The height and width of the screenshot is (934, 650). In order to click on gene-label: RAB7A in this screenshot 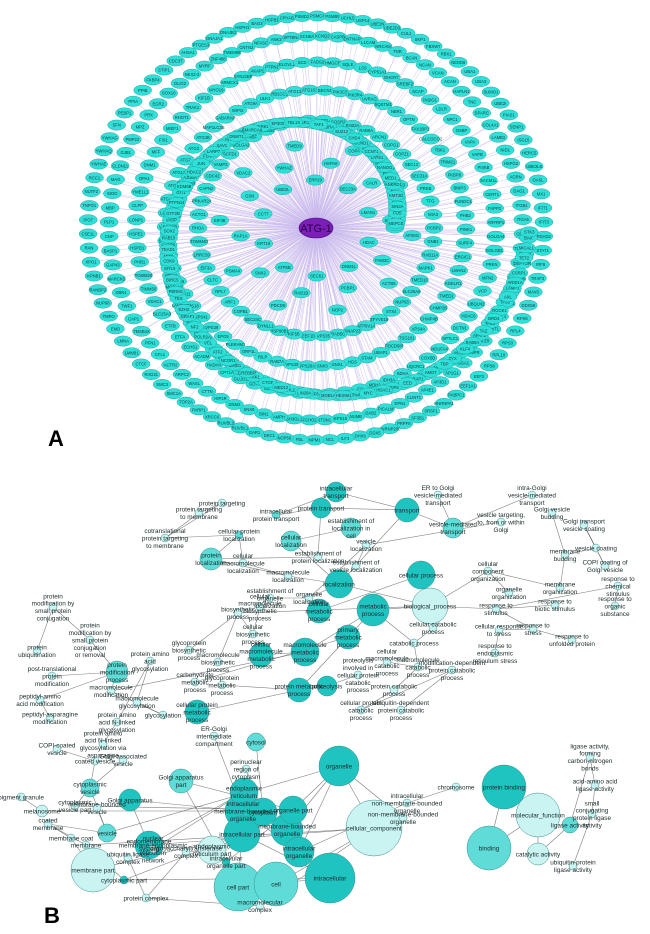, I will do `click(277, 361)`.